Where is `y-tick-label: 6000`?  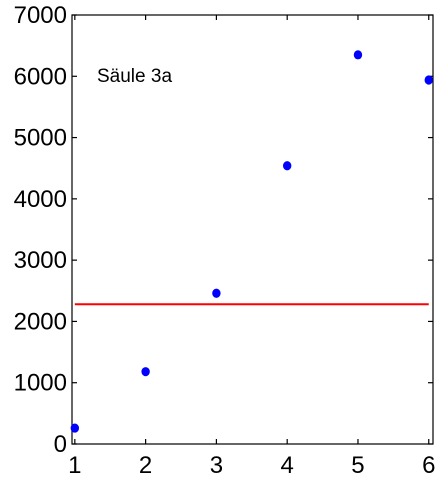 y-tick-label: 6000 is located at coordinates (40, 76).